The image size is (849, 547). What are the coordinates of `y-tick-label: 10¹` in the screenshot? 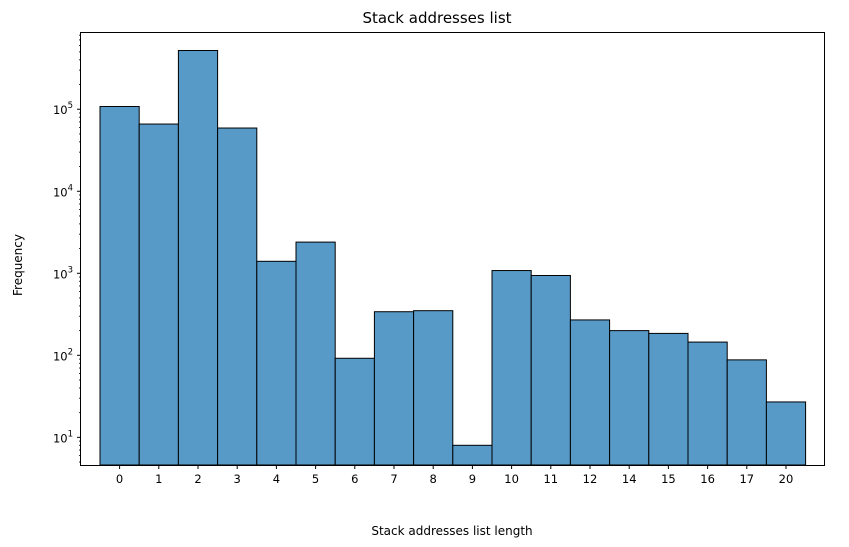 It's located at (63, 437).